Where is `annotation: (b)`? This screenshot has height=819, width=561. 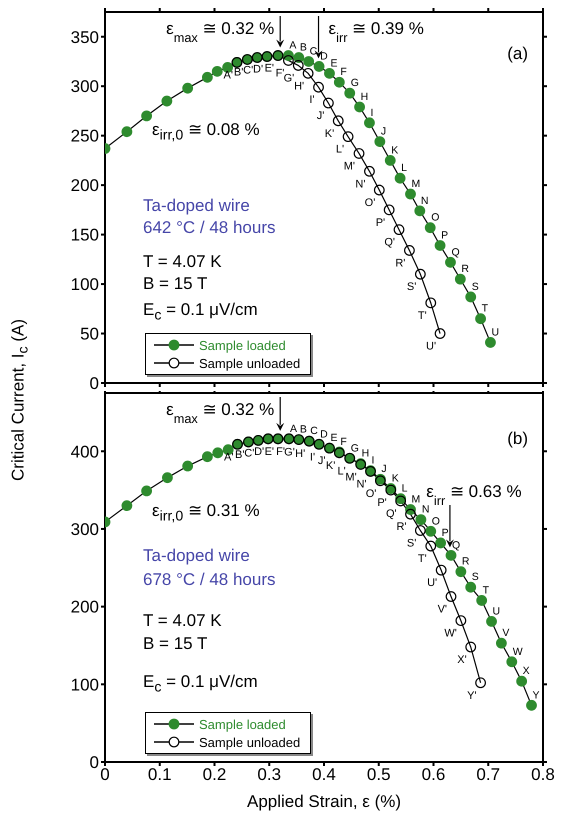
annotation: (b) is located at coordinates (517, 439).